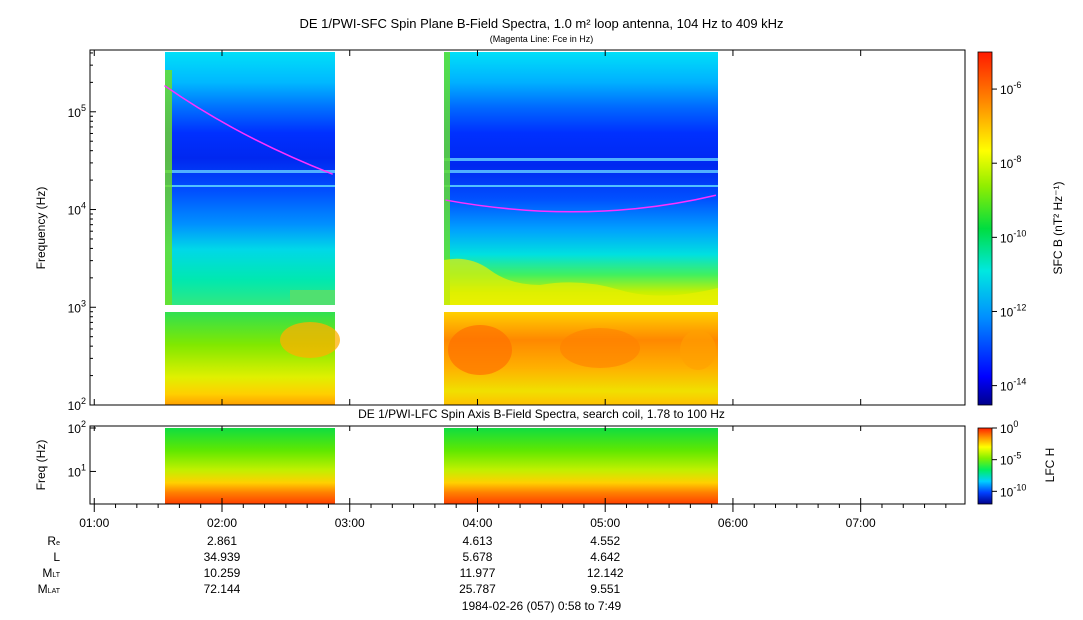 The image size is (1083, 620). What do you see at coordinates (1013, 490) in the screenshot?
I see `lfc-cbar-tick-label: 10⁻¹⁰` at bounding box center [1013, 490].